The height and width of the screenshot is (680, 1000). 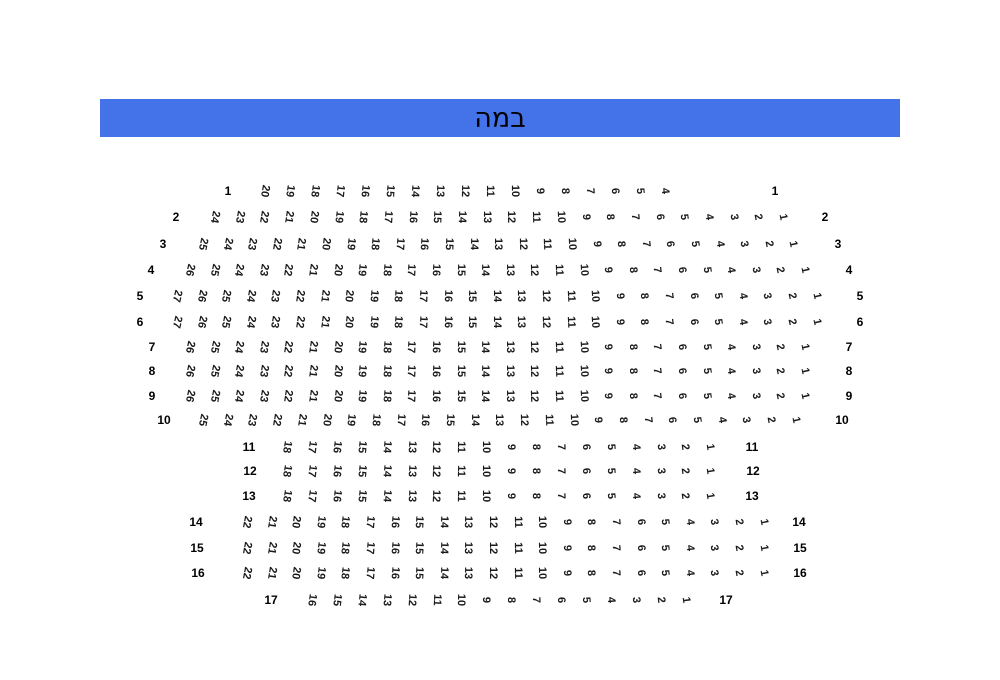 I want to click on seat: 15, so click(x=362, y=496).